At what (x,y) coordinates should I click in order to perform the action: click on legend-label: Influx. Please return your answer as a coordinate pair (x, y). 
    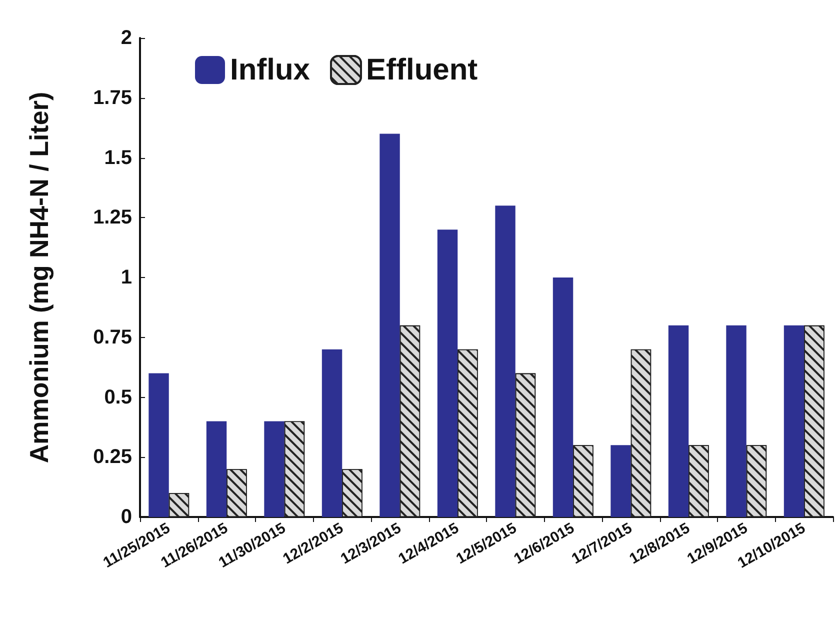
    Looking at the image, I should click on (270, 70).